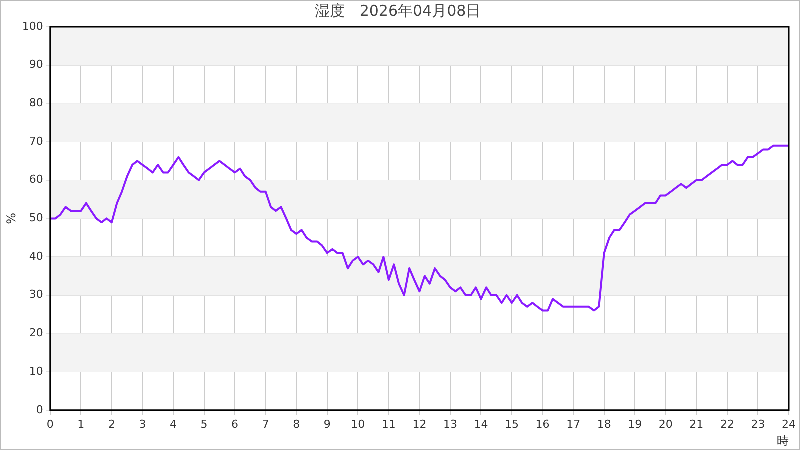 The width and height of the screenshot is (800, 450). Describe the element at coordinates (512, 424) in the screenshot. I see `x-tick-label: 15` at that location.